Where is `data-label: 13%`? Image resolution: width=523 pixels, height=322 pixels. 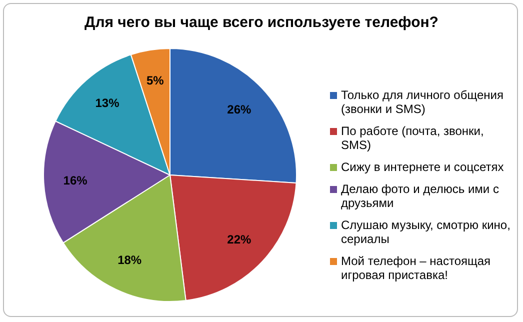
data-label: 13% is located at coordinates (107, 103).